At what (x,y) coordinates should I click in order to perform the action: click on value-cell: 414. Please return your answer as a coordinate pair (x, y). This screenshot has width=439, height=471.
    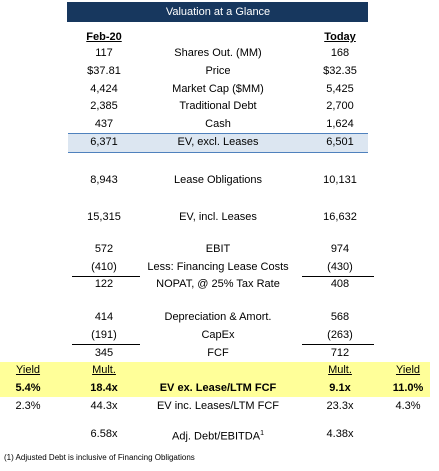
    Looking at the image, I should click on (104, 317).